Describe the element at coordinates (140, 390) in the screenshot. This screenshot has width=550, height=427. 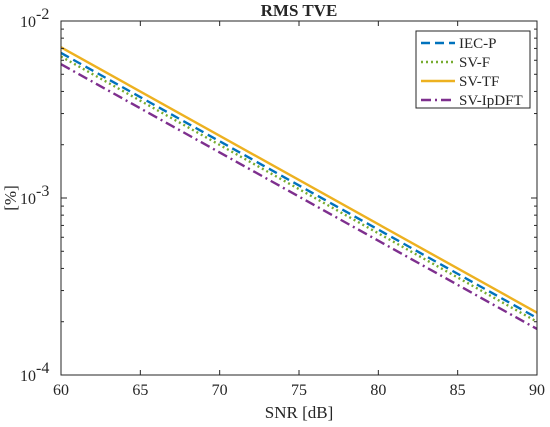
I see `x-tick-label: 65` at that location.